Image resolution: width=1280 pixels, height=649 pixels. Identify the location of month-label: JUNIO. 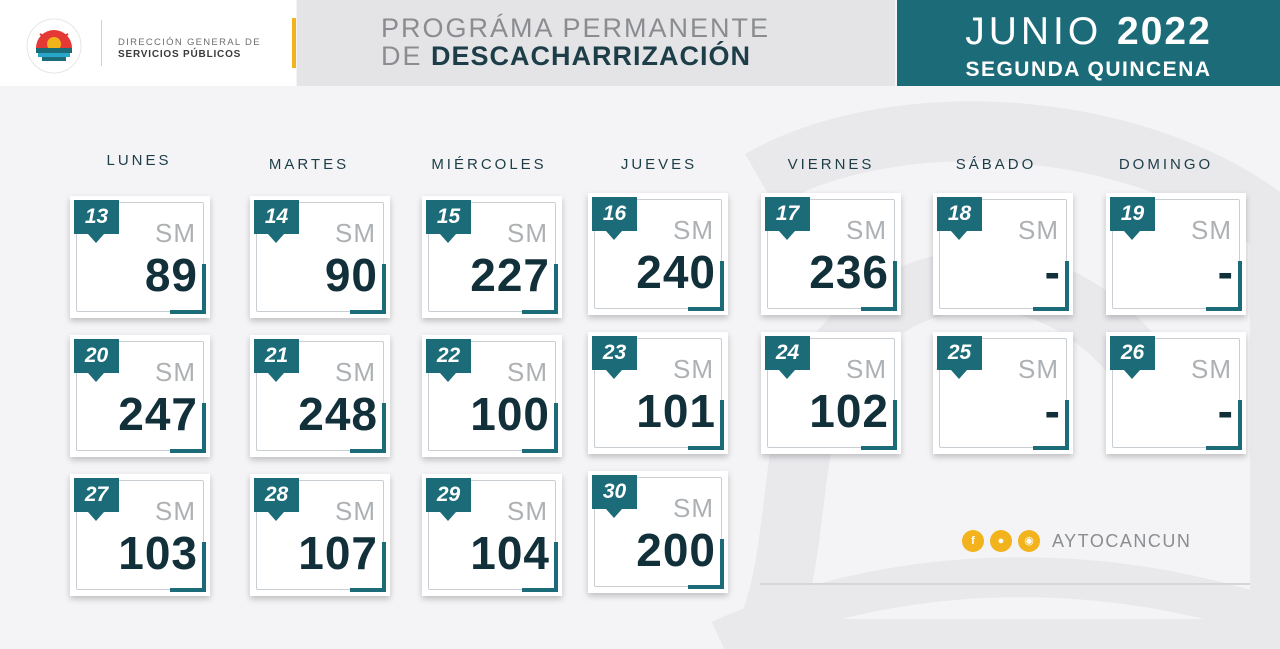
(1034, 31).